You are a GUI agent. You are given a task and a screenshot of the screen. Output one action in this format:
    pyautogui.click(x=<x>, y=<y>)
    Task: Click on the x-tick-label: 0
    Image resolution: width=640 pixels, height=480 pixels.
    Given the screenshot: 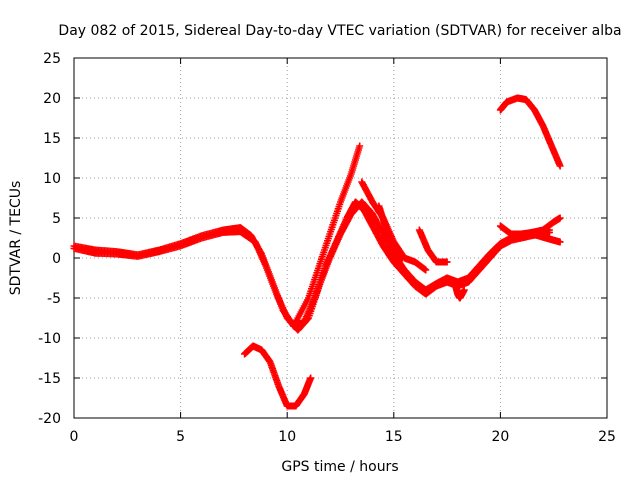 What is the action you would take?
    pyautogui.click(x=74, y=437)
    